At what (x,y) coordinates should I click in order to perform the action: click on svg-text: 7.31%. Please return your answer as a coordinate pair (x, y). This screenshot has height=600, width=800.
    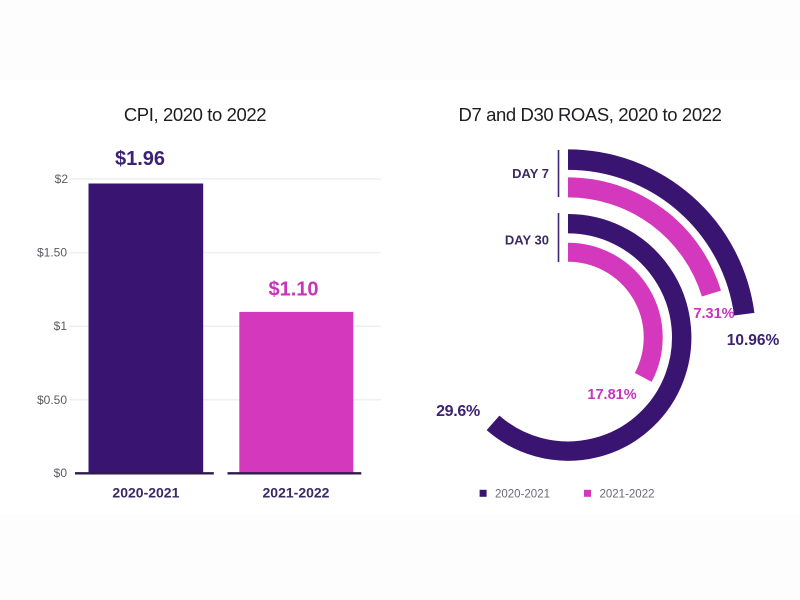
    Looking at the image, I should click on (713, 314).